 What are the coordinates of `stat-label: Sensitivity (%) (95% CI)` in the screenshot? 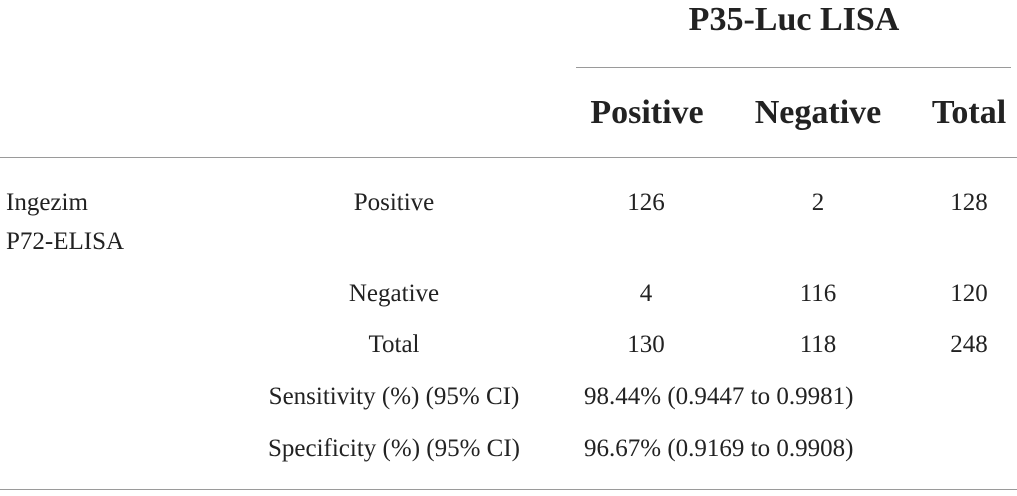 It's located at (394, 396).